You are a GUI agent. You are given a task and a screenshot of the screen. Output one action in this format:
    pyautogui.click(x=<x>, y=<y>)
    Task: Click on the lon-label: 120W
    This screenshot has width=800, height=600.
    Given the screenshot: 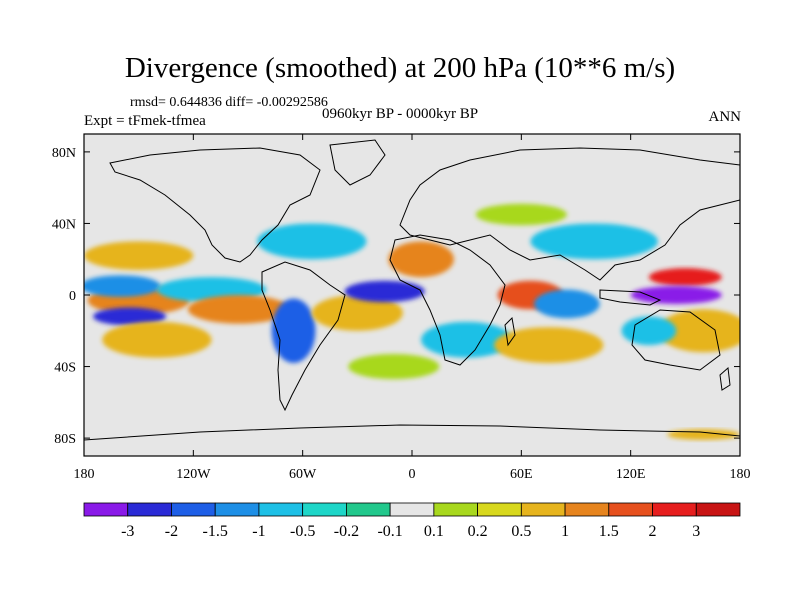 What is the action you would take?
    pyautogui.click(x=193, y=474)
    